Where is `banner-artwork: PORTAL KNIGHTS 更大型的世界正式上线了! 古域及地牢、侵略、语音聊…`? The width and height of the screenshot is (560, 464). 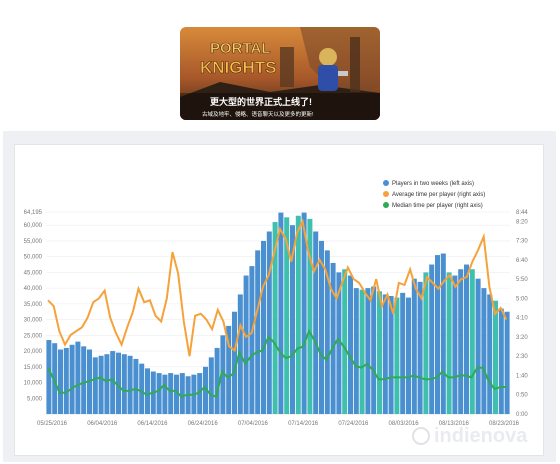
banner-artwork: PORTAL KNIGHTS 更大型的世界正式上线了! 古域及地牢、侵略、语音聊… is located at coordinates (280, 73).